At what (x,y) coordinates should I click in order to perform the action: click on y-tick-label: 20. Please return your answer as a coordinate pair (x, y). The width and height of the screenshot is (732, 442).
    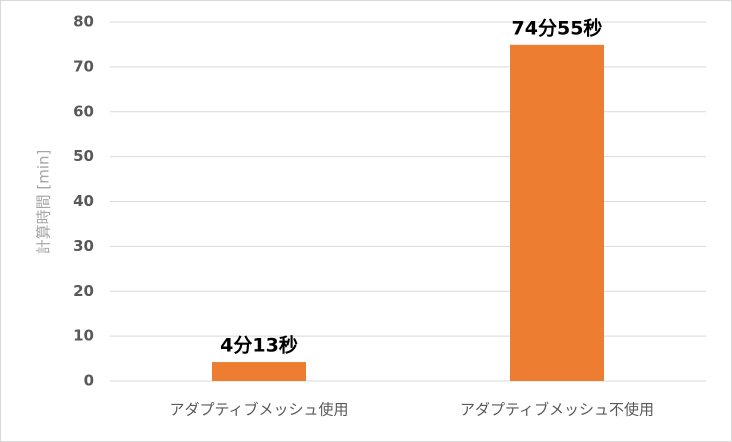
    Looking at the image, I should click on (83, 291).